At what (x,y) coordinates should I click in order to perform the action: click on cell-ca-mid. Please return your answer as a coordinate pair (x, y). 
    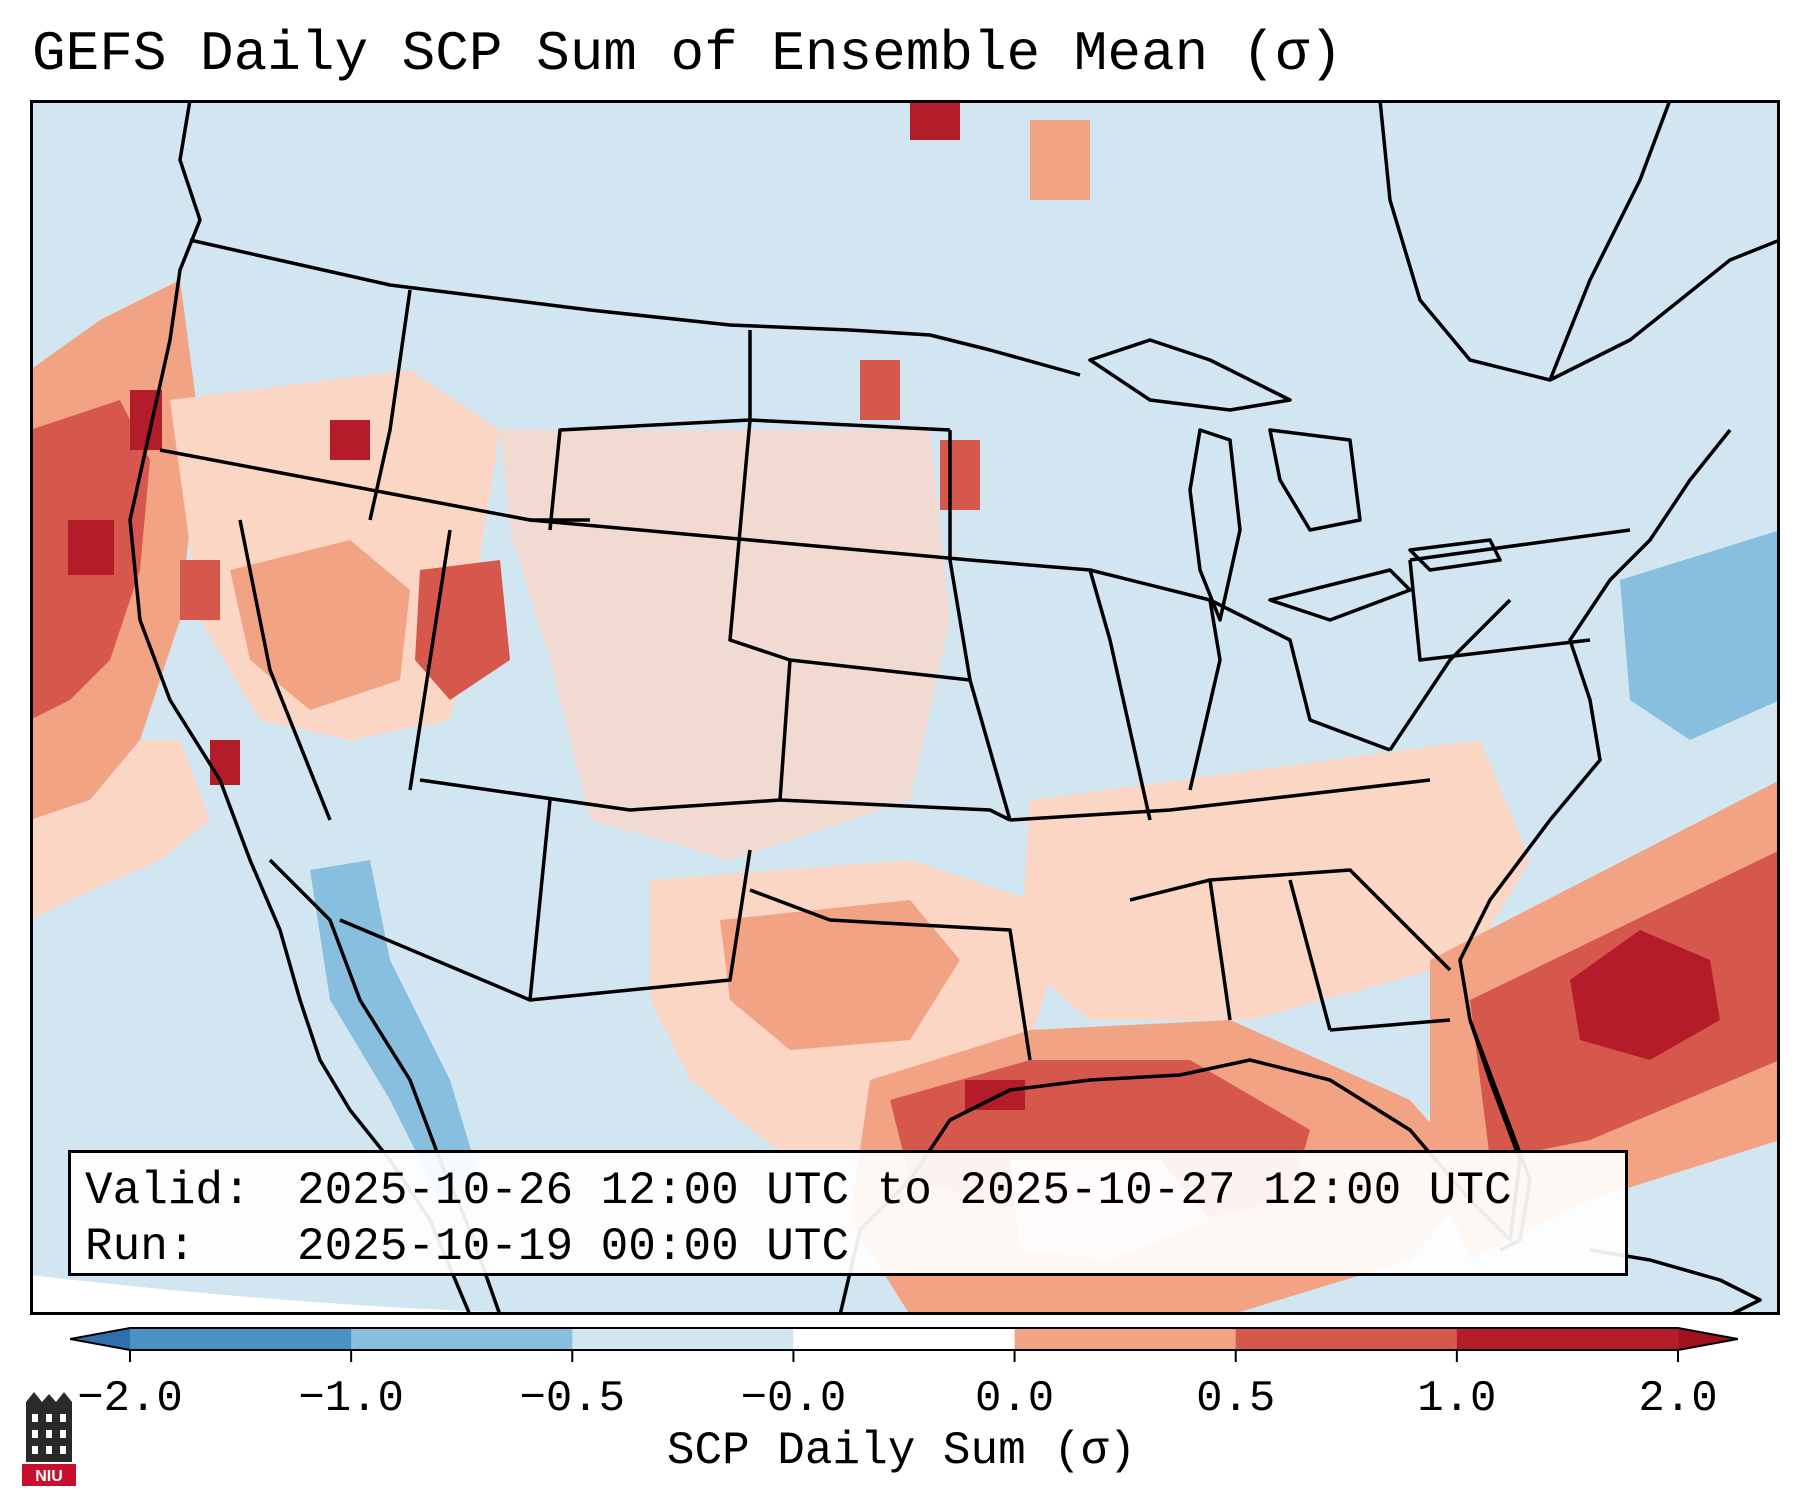
    Looking at the image, I should click on (200, 590).